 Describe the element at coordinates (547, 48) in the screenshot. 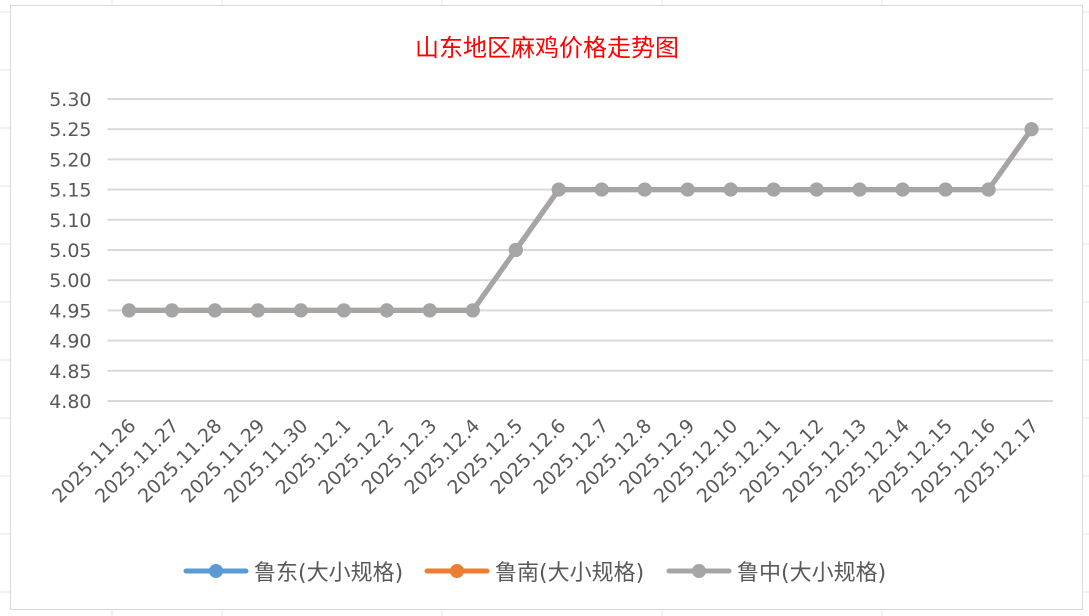

I see `chart-title: 山东地区麻鸡价格走势图` at that location.